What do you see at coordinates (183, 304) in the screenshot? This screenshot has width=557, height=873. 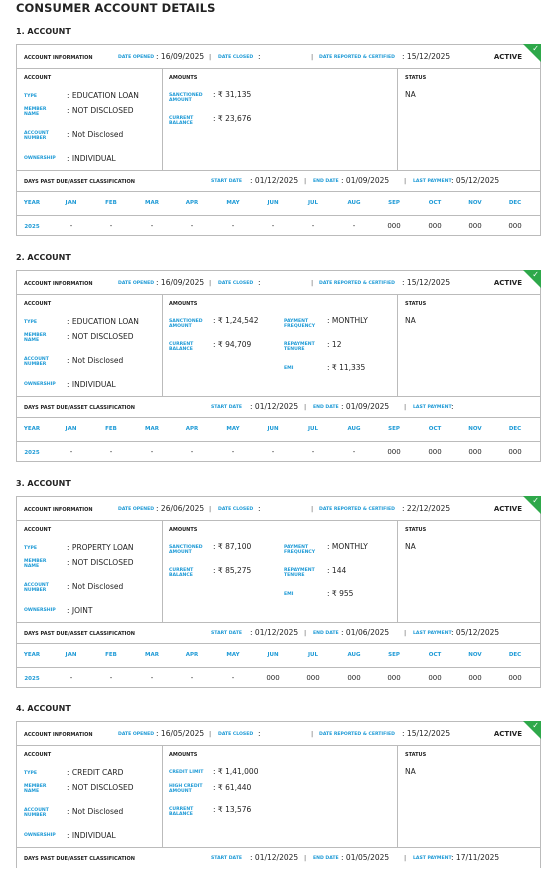 I see `amounts-label: AMOUNTS` at bounding box center [183, 304].